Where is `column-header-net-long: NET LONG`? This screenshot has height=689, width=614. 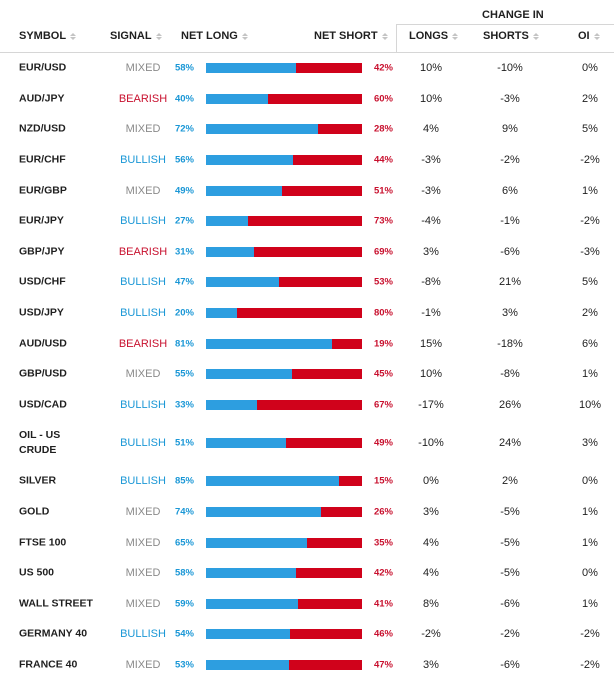
column-header-net-long: NET LONG is located at coordinates (214, 36).